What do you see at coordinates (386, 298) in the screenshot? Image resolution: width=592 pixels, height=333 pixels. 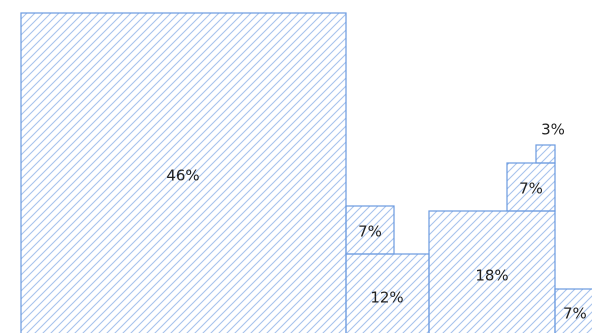 I see `treemap-tile-label: 12%` at bounding box center [386, 298].